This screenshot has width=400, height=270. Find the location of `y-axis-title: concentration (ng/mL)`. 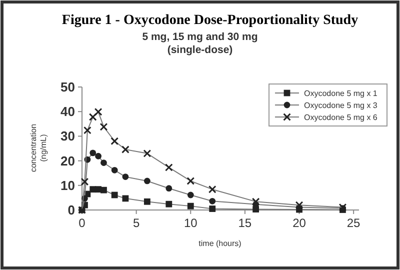

y-axis-title: concentration (ng/mL) is located at coordinates (38, 148).